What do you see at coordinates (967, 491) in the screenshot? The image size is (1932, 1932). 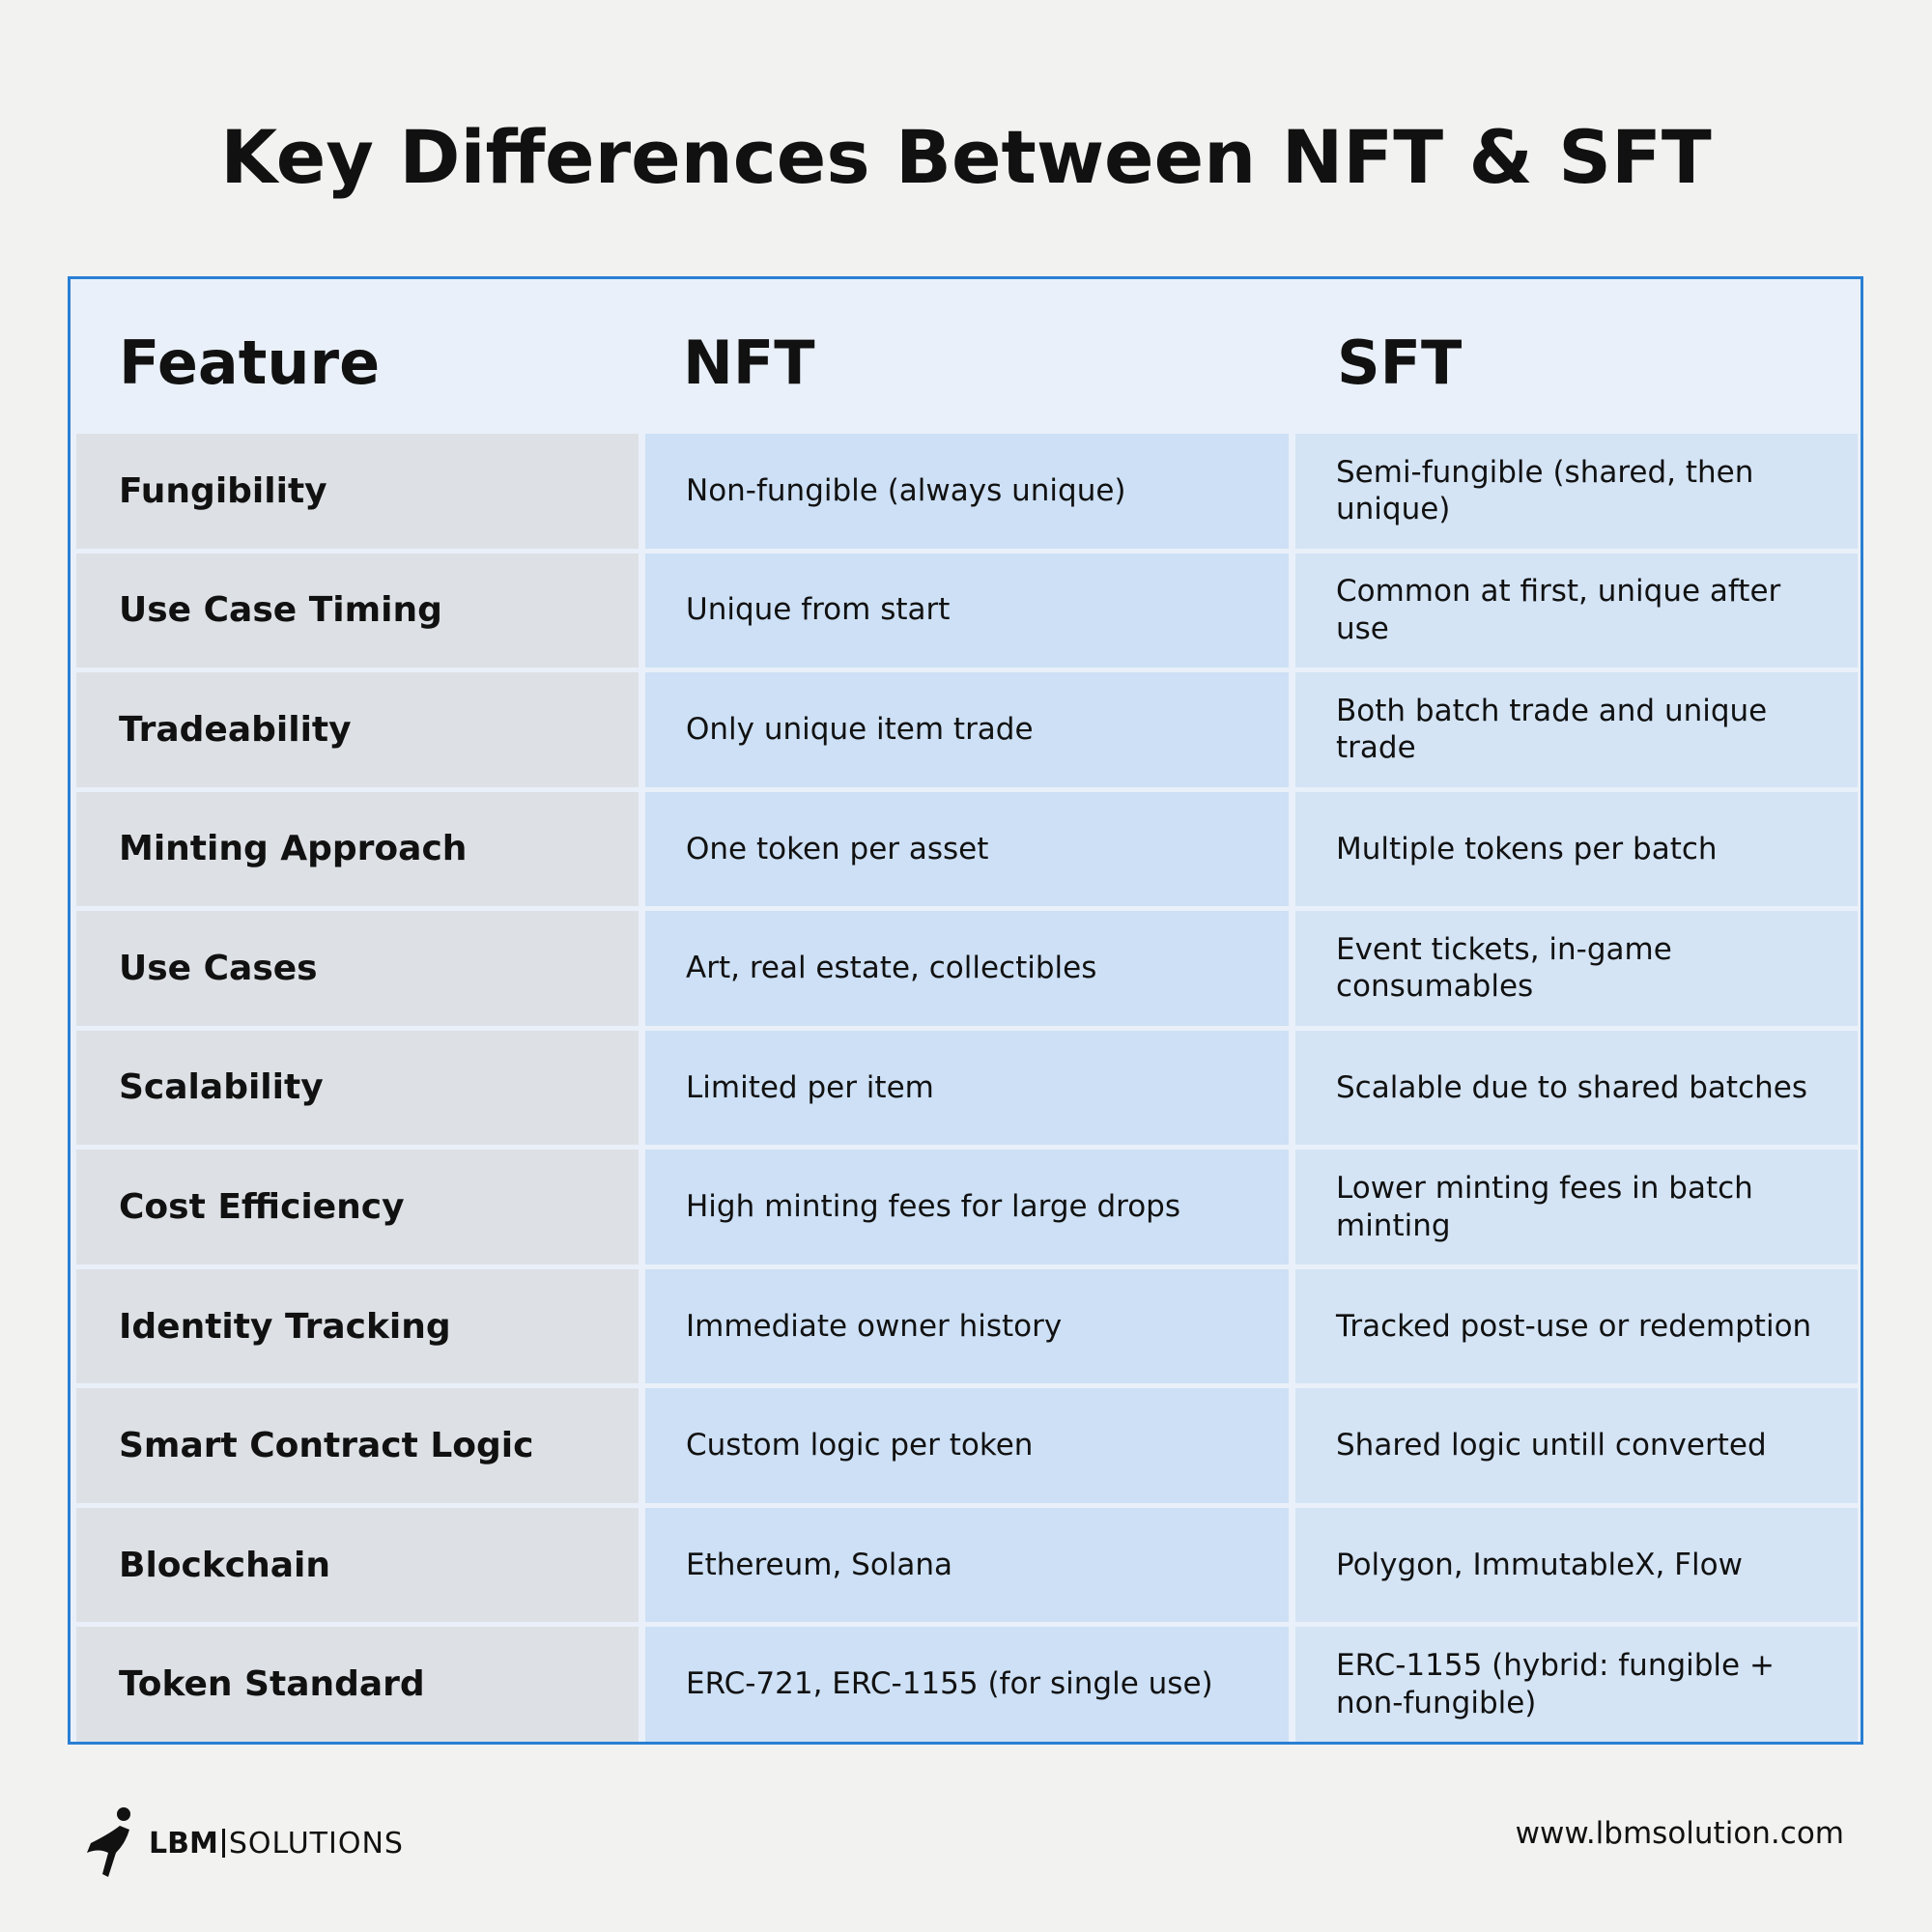 I see `value-cell: Non-fungible (always unique)` at bounding box center [967, 491].